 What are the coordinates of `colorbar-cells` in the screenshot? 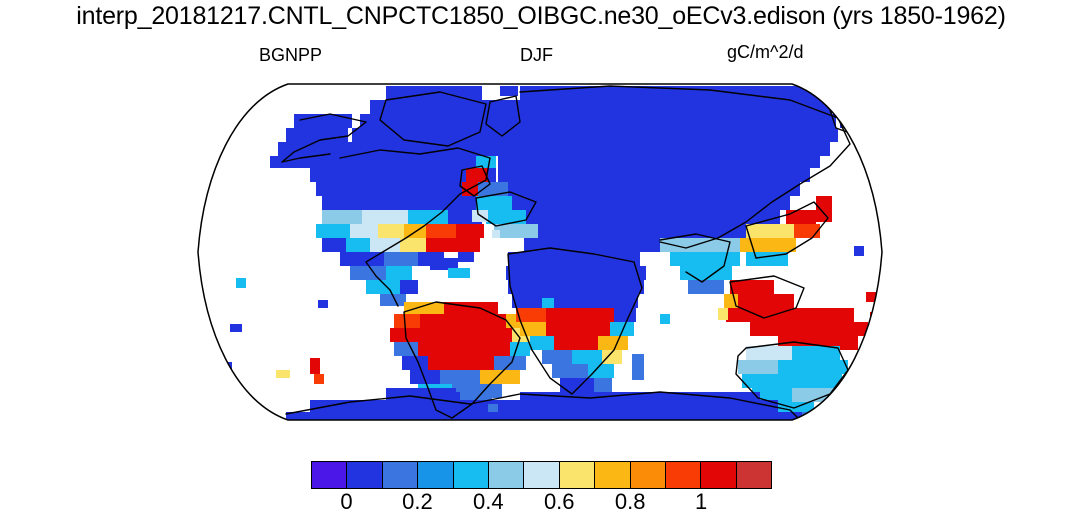 It's located at (541, 475).